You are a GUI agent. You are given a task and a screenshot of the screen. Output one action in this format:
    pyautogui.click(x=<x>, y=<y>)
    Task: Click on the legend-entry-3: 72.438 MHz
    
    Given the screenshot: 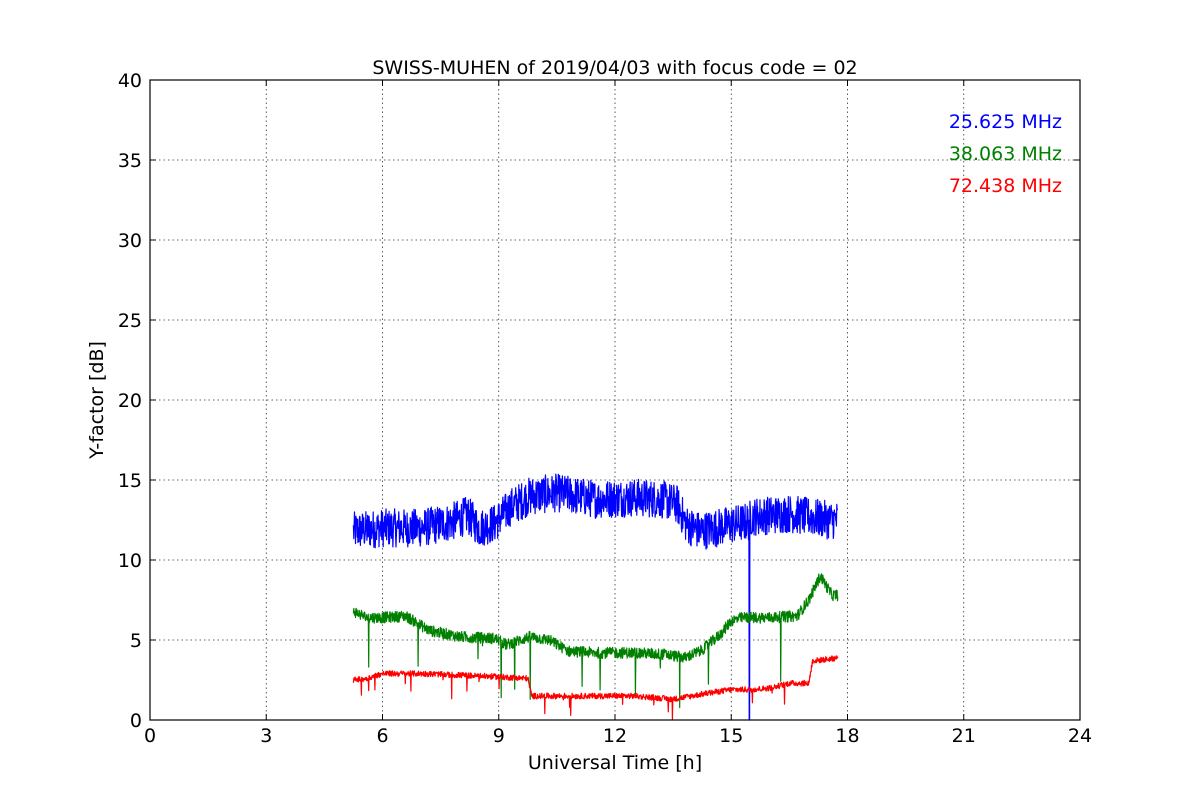 What is the action you would take?
    pyautogui.click(x=1005, y=186)
    